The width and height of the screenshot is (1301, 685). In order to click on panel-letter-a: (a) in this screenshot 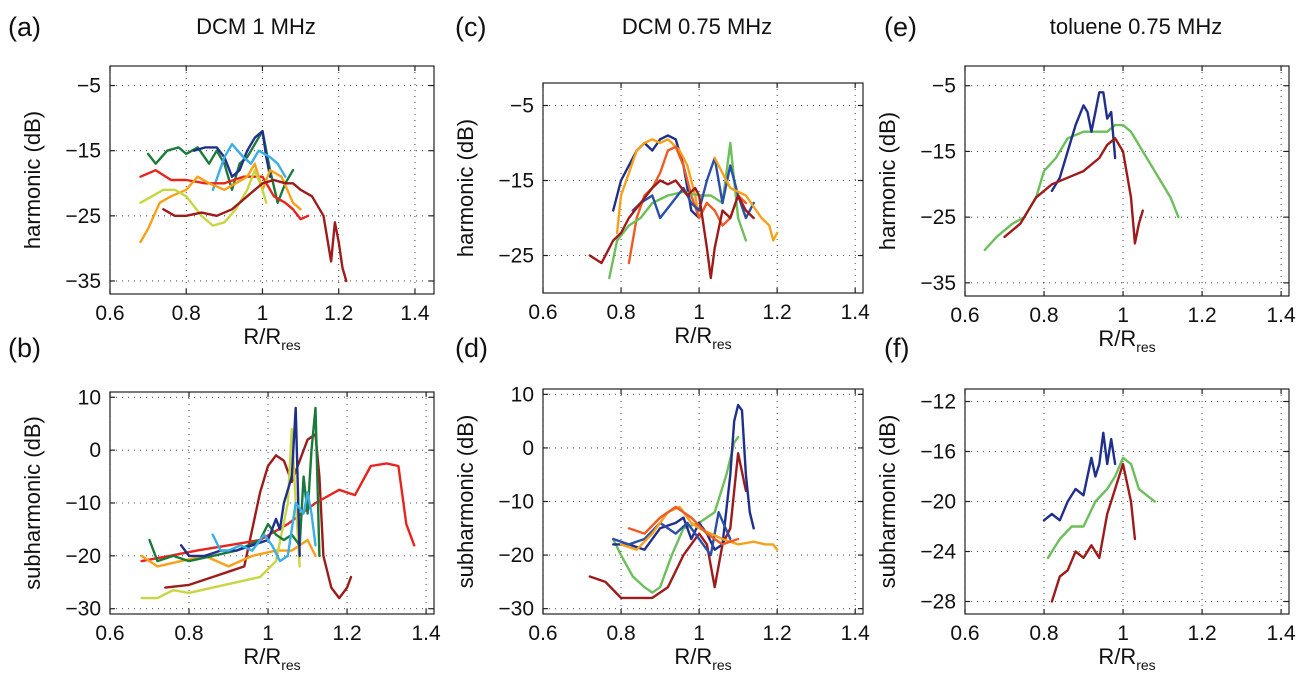, I will do `click(24, 27)`.